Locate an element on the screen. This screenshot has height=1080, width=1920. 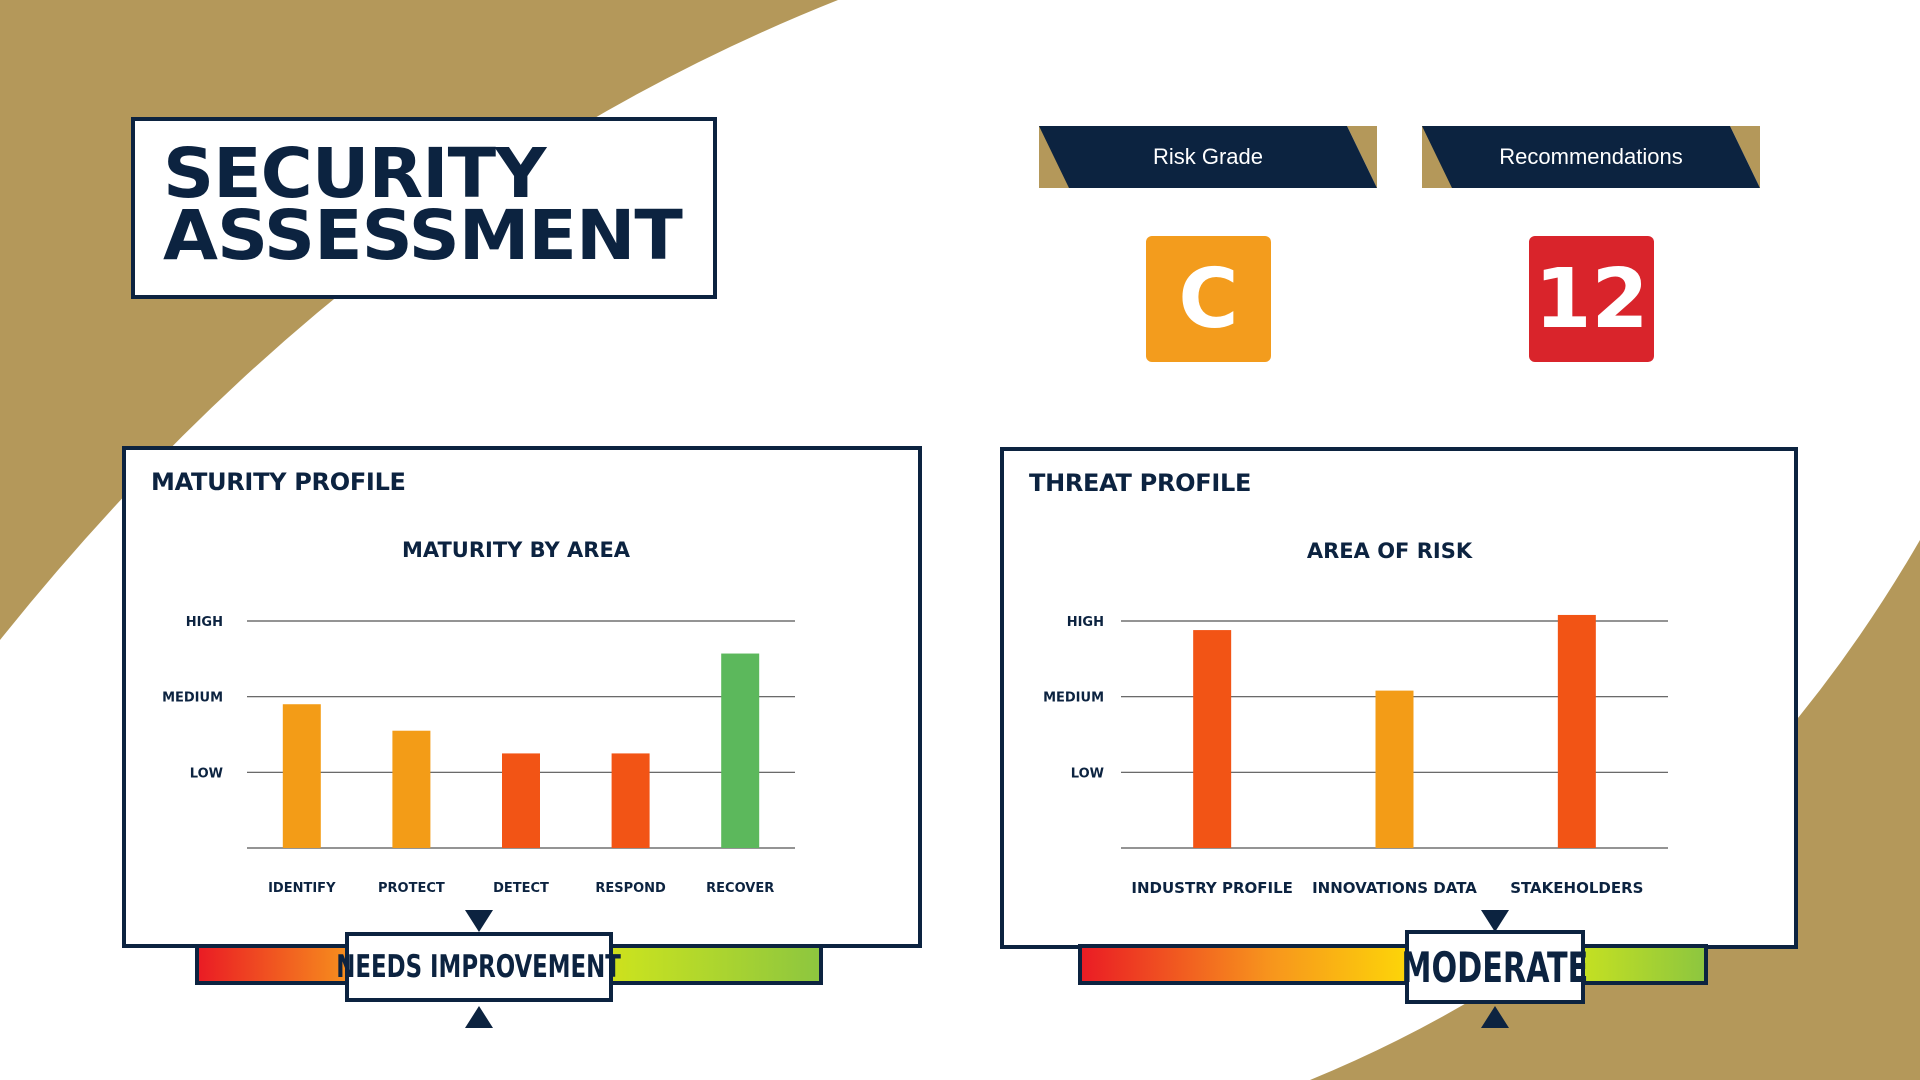
threat-gauge-label: MODERATE is located at coordinates (1495, 967).